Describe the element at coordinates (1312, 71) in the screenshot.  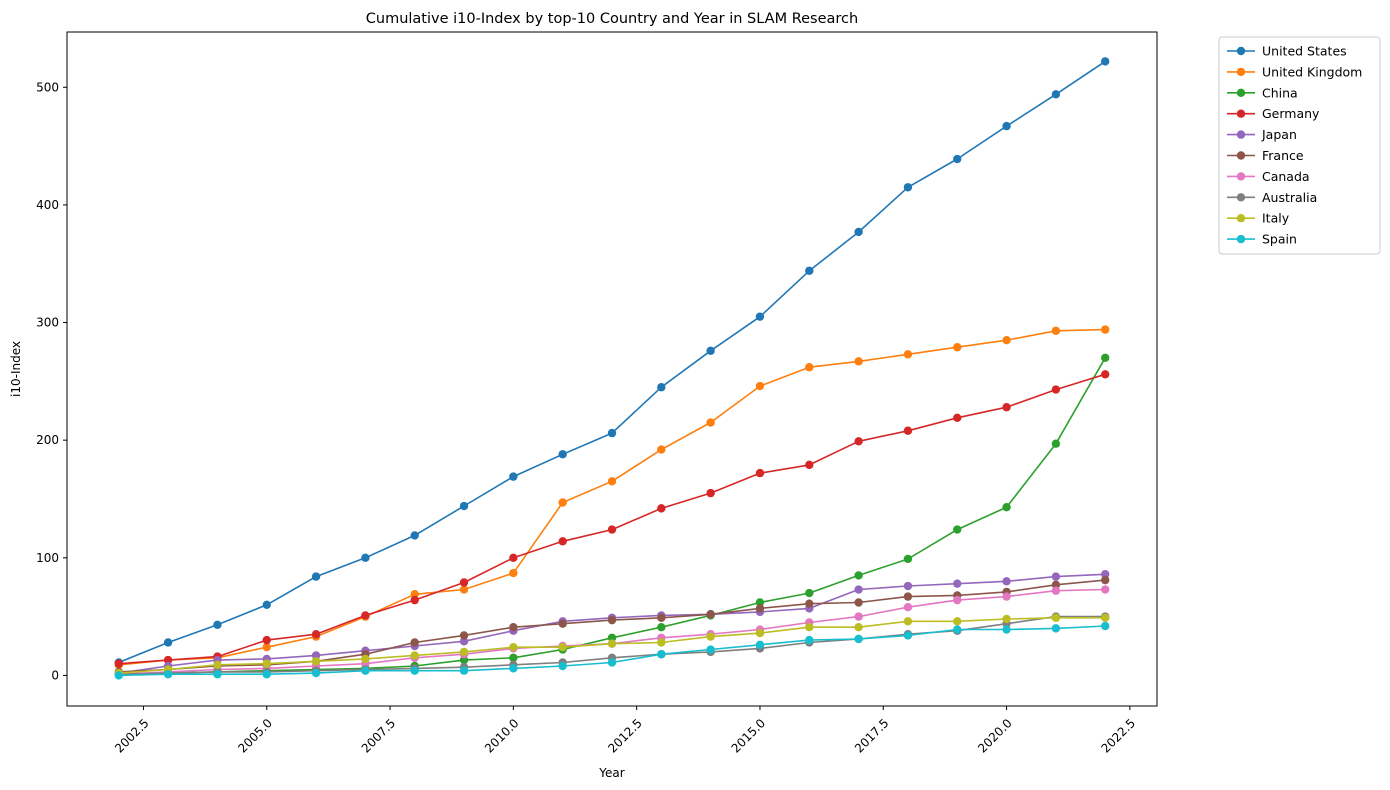
I see `legend-label-united-kingdom: United Kingdom` at that location.